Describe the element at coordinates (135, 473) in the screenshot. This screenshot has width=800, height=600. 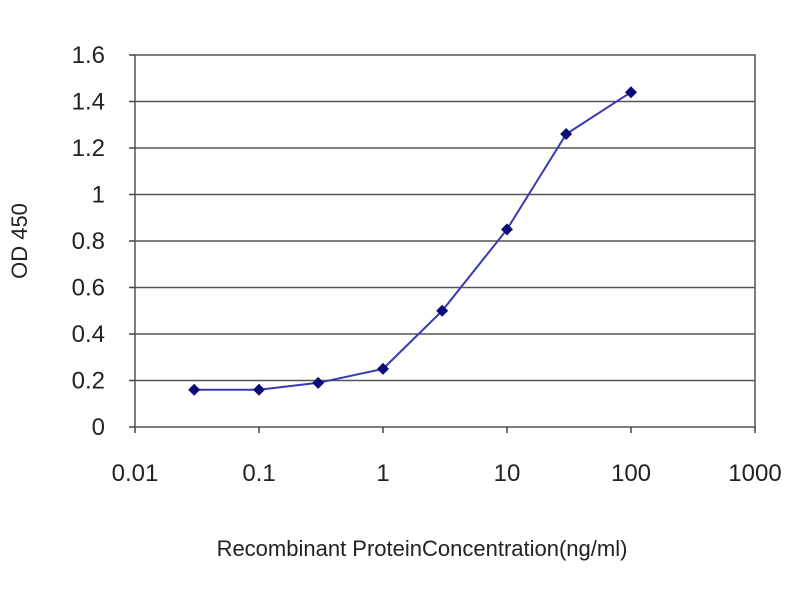
I see `x-tick-label: 0.01` at that location.